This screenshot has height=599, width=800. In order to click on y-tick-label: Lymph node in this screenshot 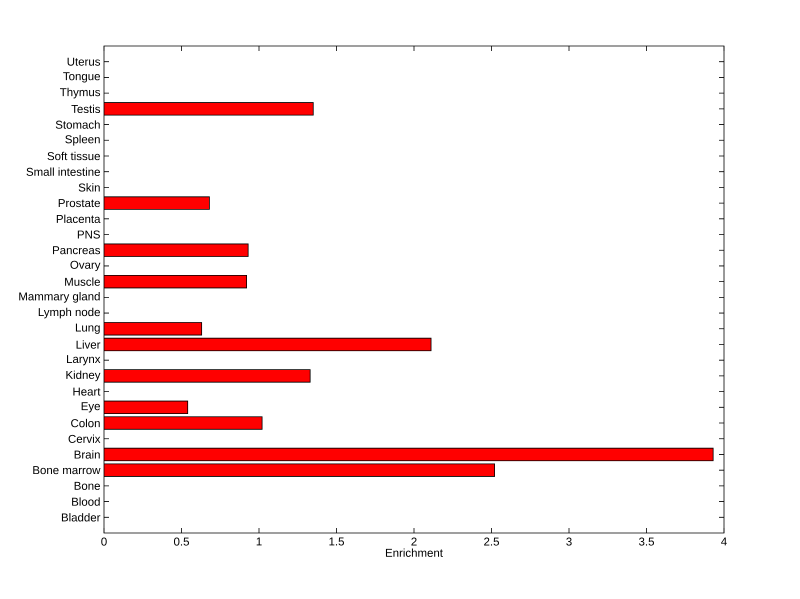, I will do `click(69, 313)`.